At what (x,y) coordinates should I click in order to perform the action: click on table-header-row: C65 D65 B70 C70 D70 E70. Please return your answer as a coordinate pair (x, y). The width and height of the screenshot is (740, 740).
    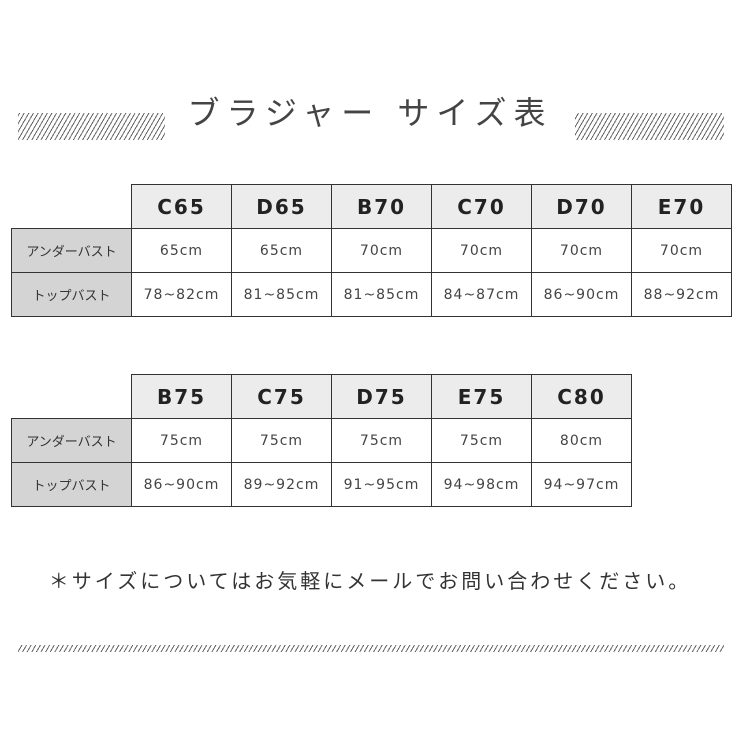
    Looking at the image, I should click on (371, 206).